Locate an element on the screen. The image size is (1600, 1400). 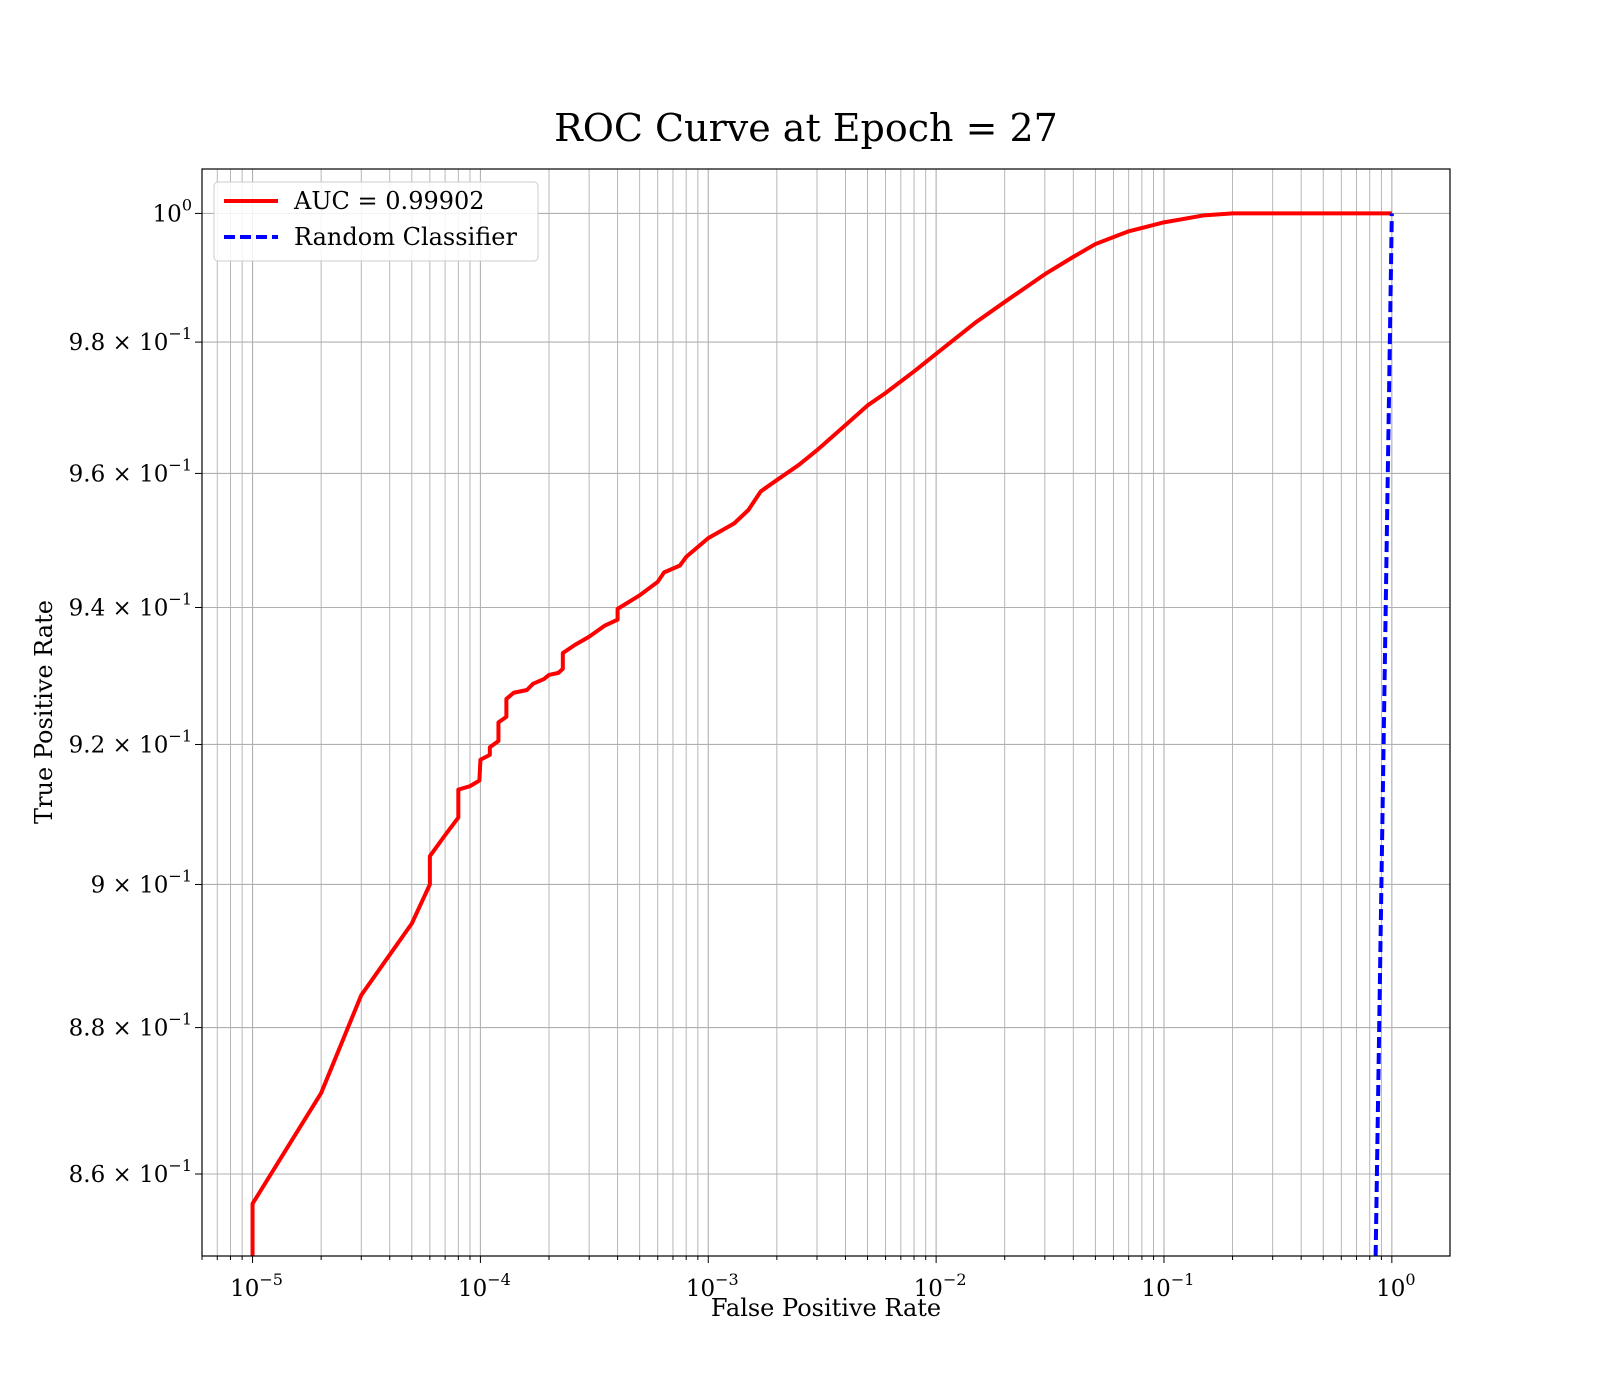
x-tick-label: 10⁻⁵ is located at coordinates (256, 1286).